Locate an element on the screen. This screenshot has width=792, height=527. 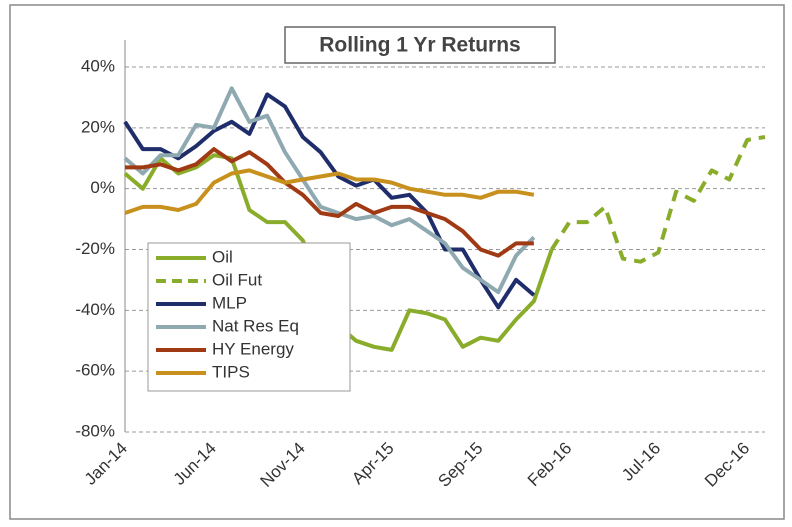
y-tick-label: -80% is located at coordinates (95, 430).